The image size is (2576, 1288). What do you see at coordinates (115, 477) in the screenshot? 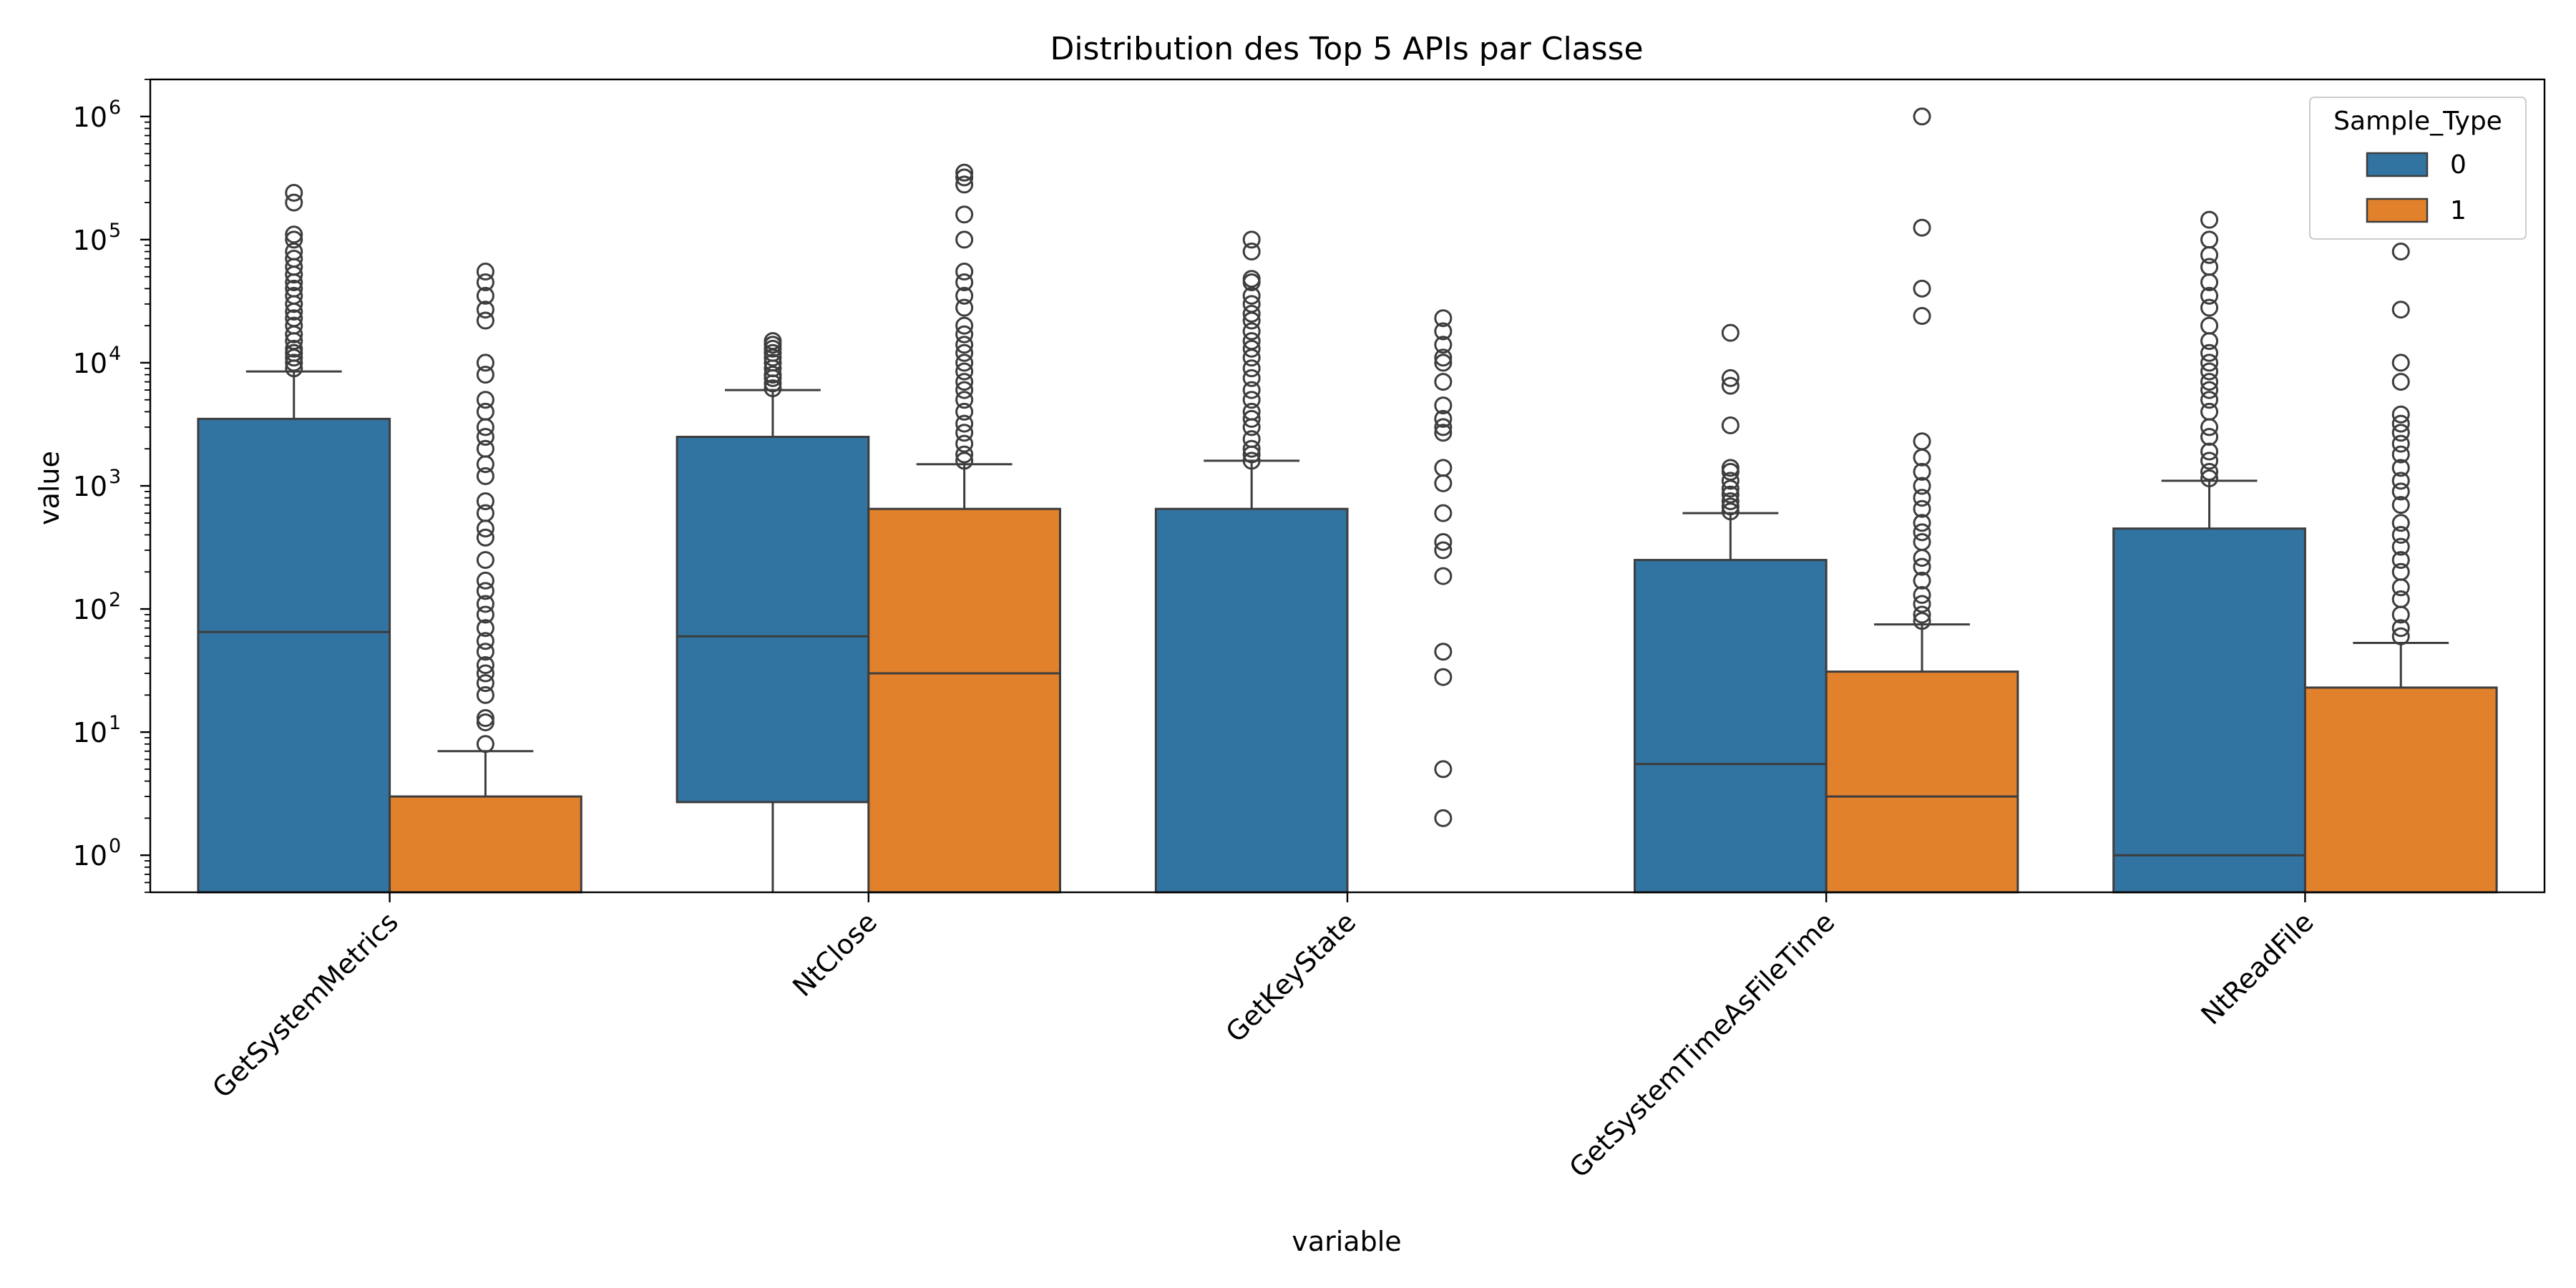
I see `y-tick-exponent: 3` at bounding box center [115, 477].